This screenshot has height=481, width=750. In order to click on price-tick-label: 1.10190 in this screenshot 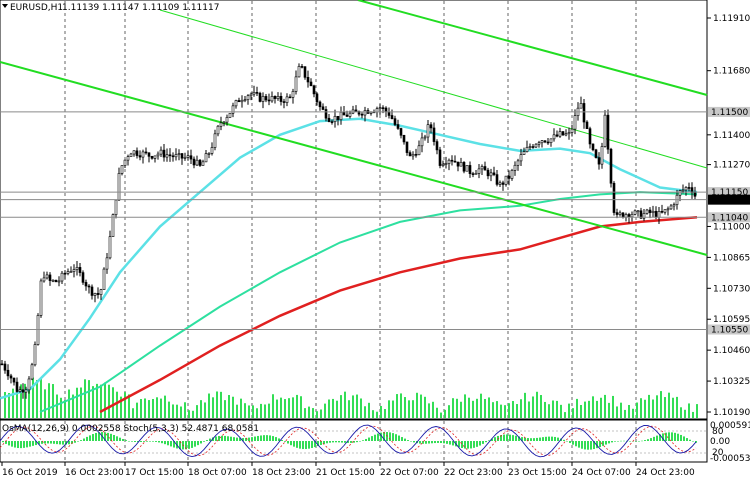, I will do `click(731, 413)`.